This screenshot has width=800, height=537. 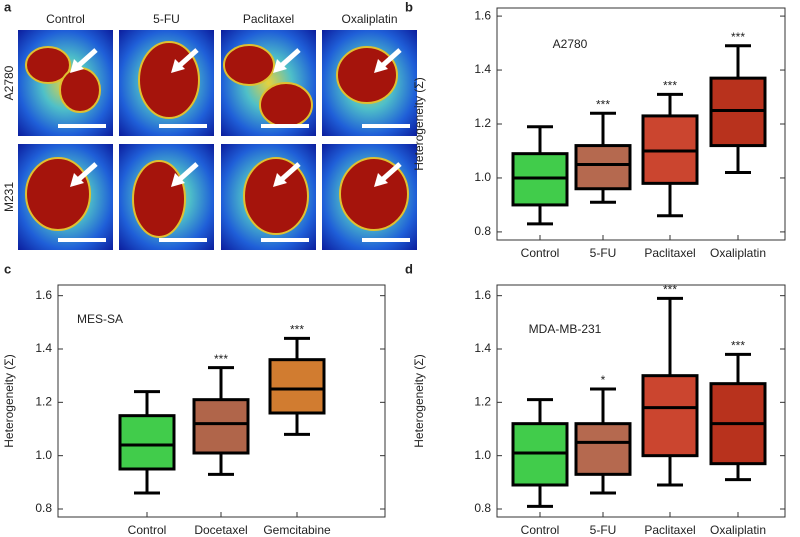 What do you see at coordinates (268, 19) in the screenshot?
I see `column-label: Paclitaxel` at bounding box center [268, 19].